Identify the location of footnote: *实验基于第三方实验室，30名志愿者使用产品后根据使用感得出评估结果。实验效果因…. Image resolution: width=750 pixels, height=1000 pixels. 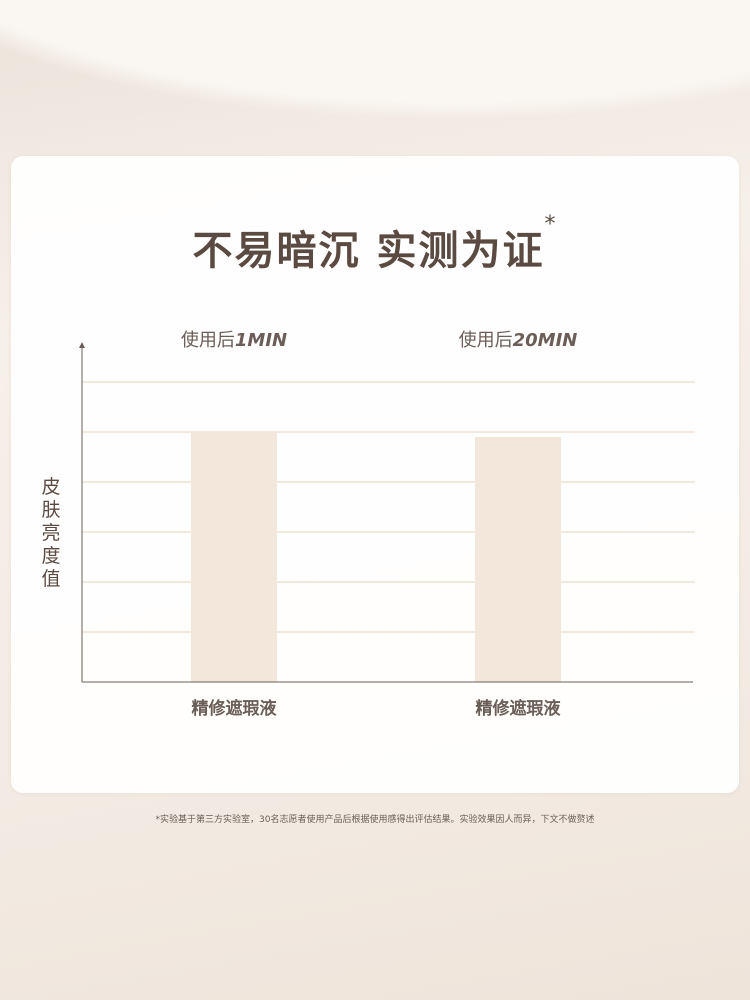
(375, 820).